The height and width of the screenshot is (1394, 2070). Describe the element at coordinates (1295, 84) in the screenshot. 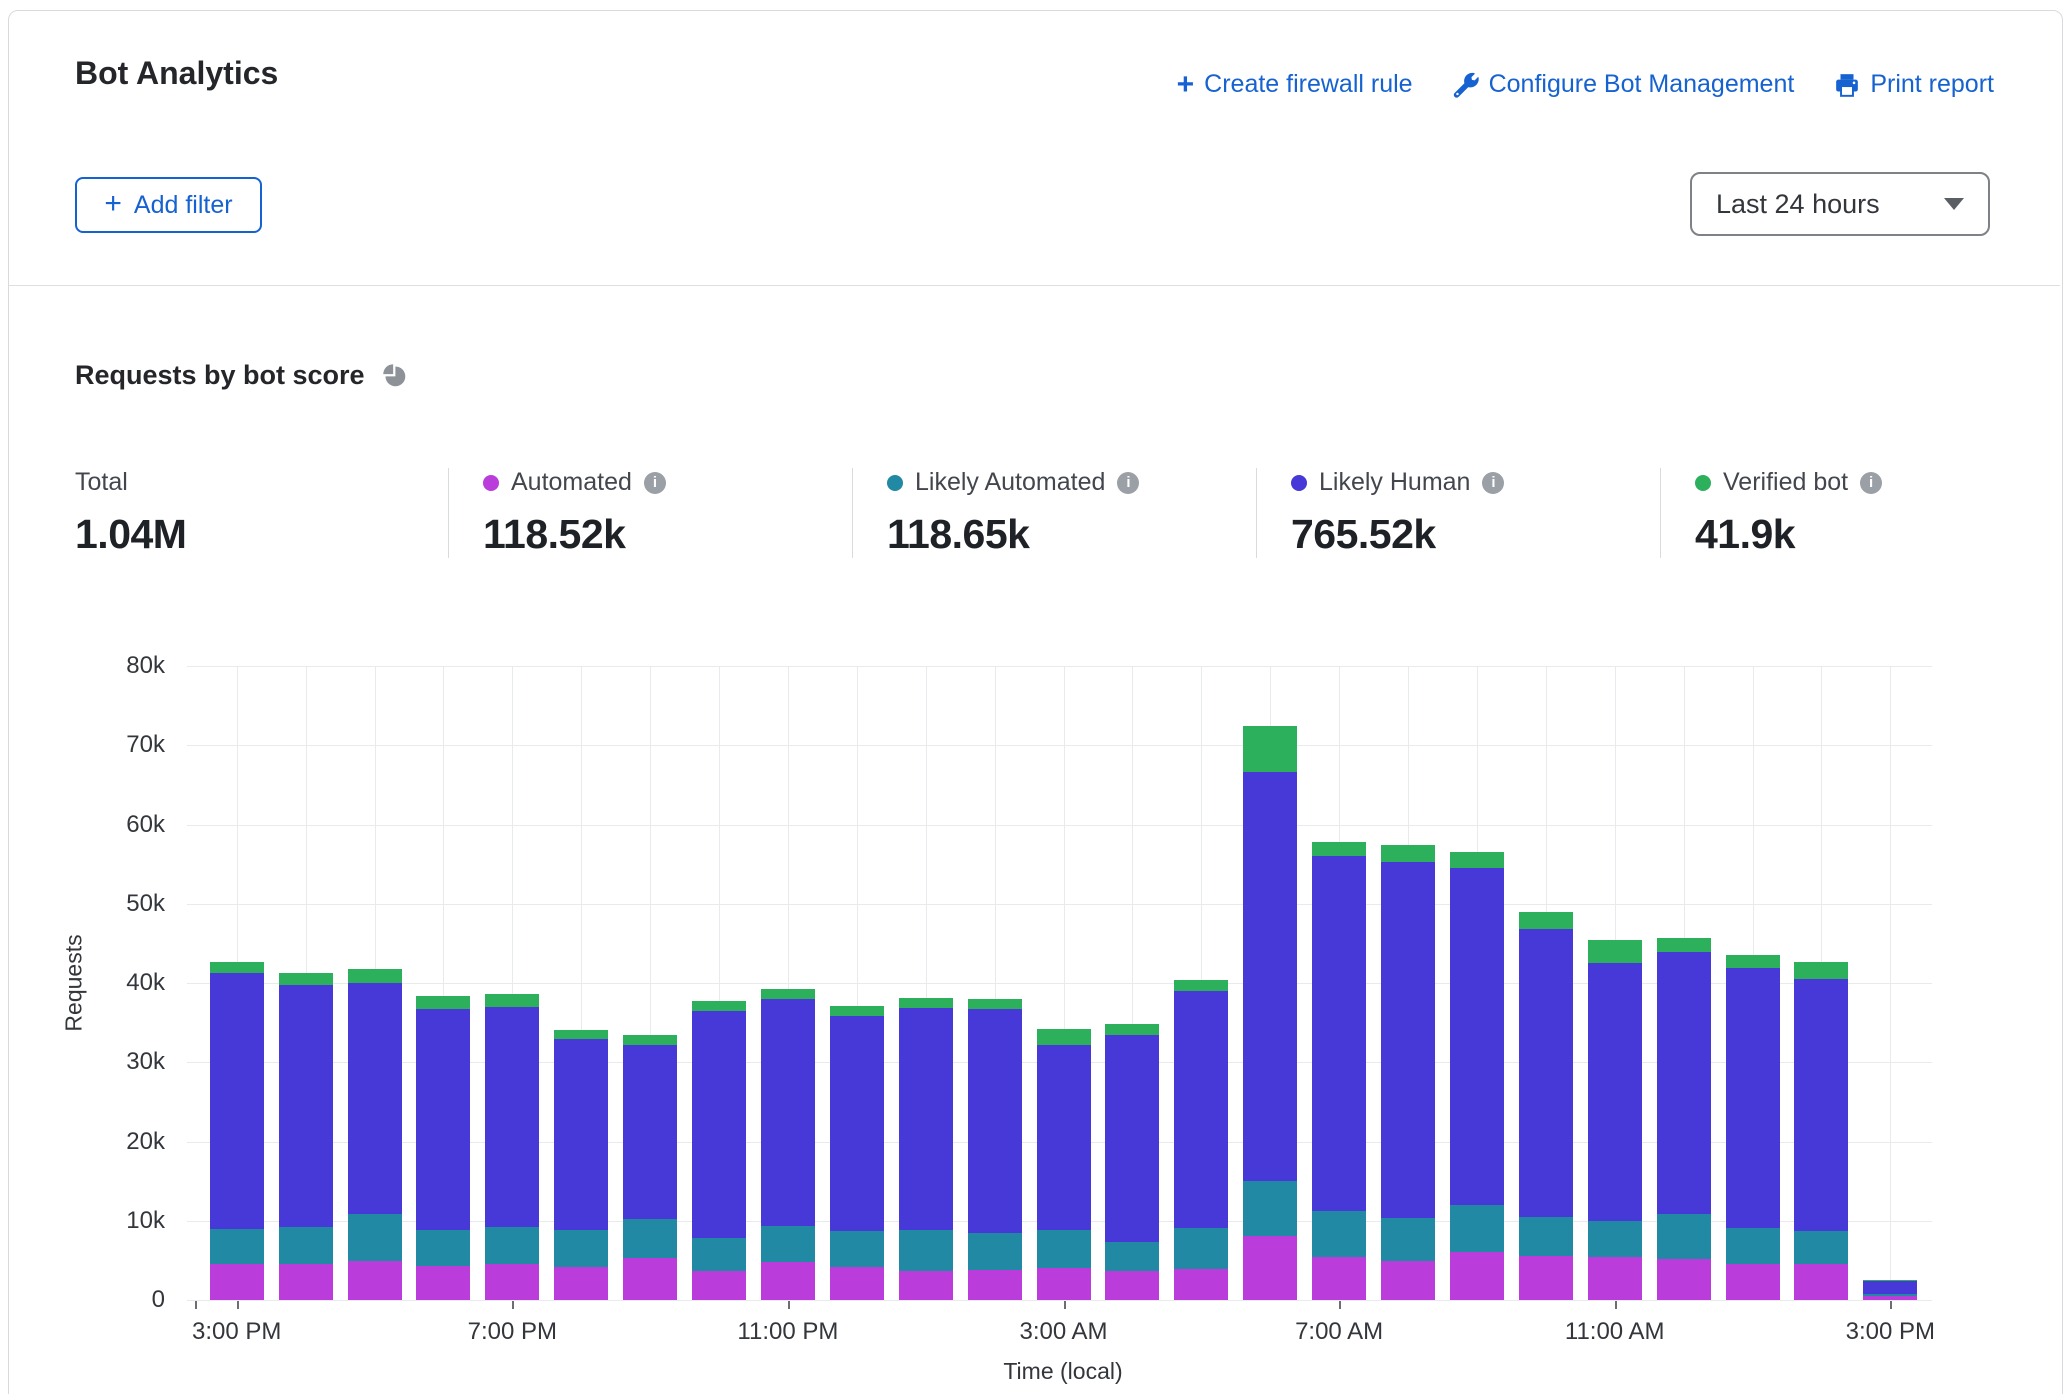

I see `create-firewall-rule-link: + Create firewall rule` at that location.